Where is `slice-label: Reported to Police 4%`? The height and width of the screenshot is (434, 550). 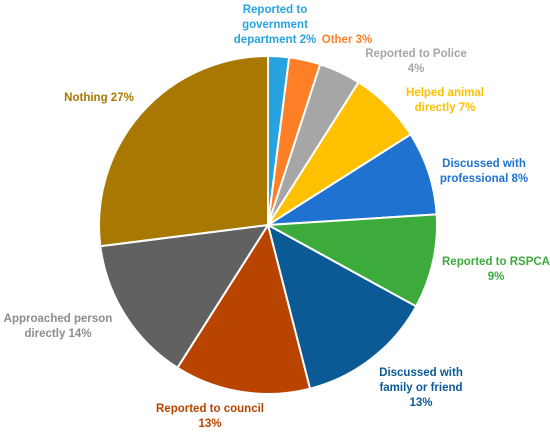 slice-label: Reported to Police 4% is located at coordinates (416, 61).